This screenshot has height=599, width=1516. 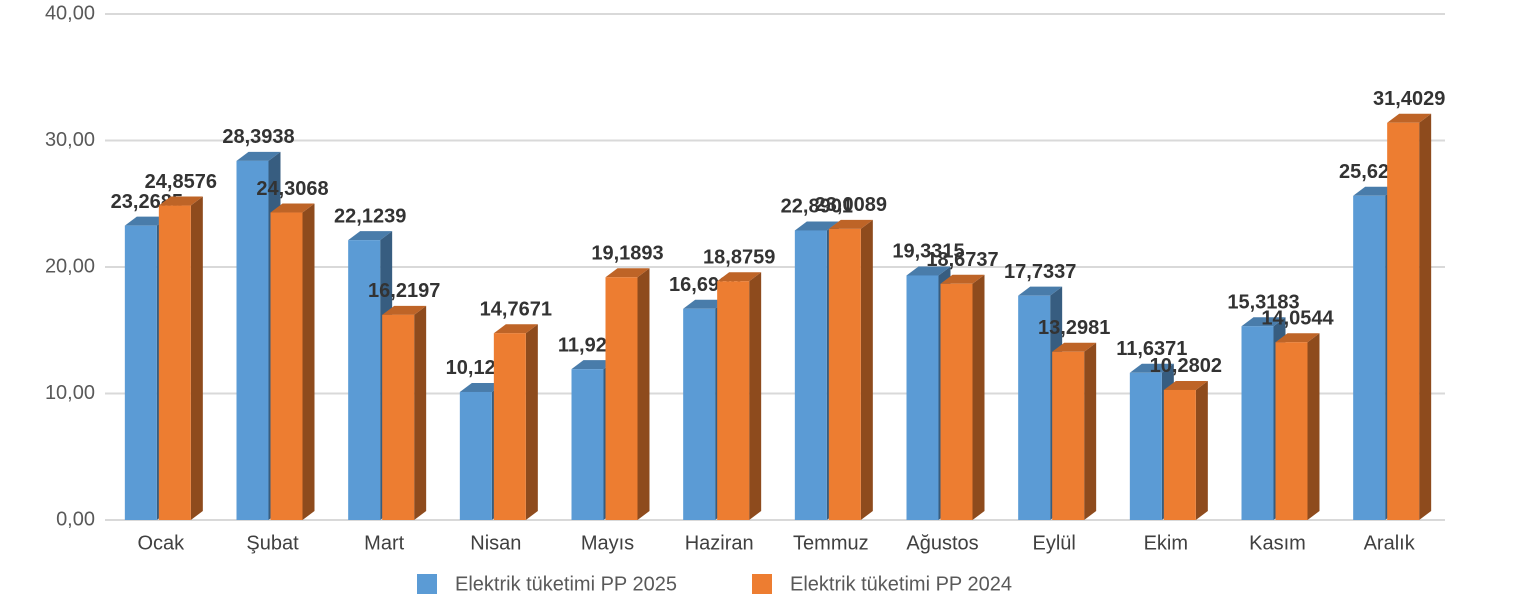 What do you see at coordinates (928, 252) in the screenshot?
I see `data-label: 19,3315` at bounding box center [928, 252].